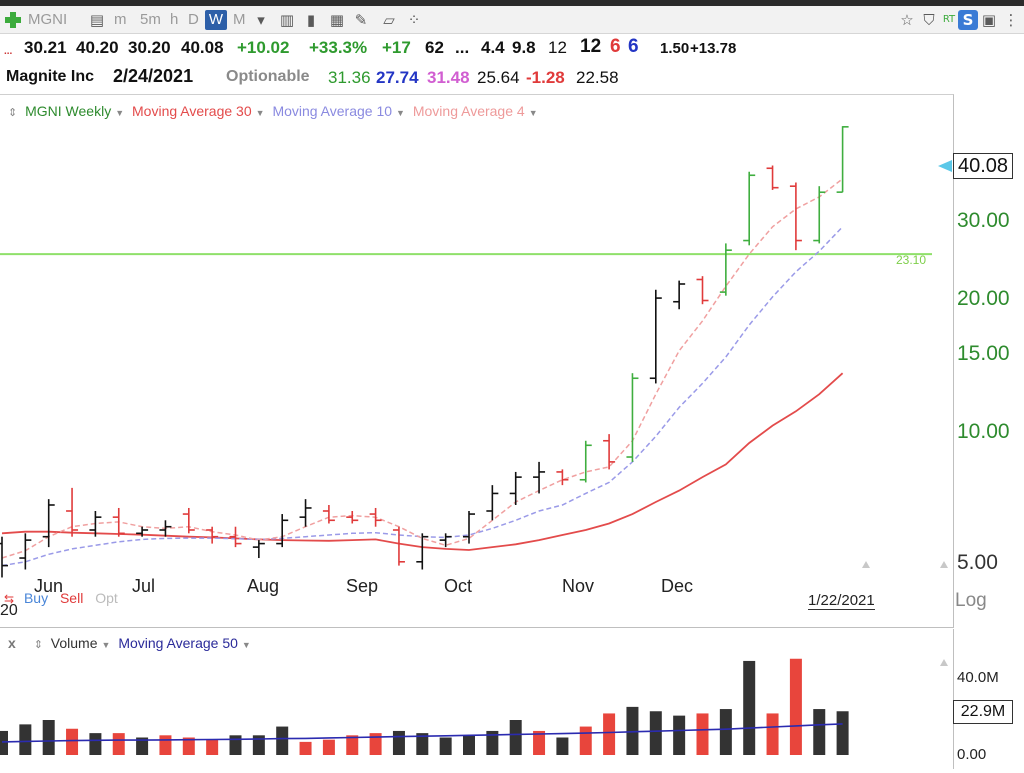 The height and width of the screenshot is (773, 1024). I want to click on quote-v6: 12, so click(557, 47).